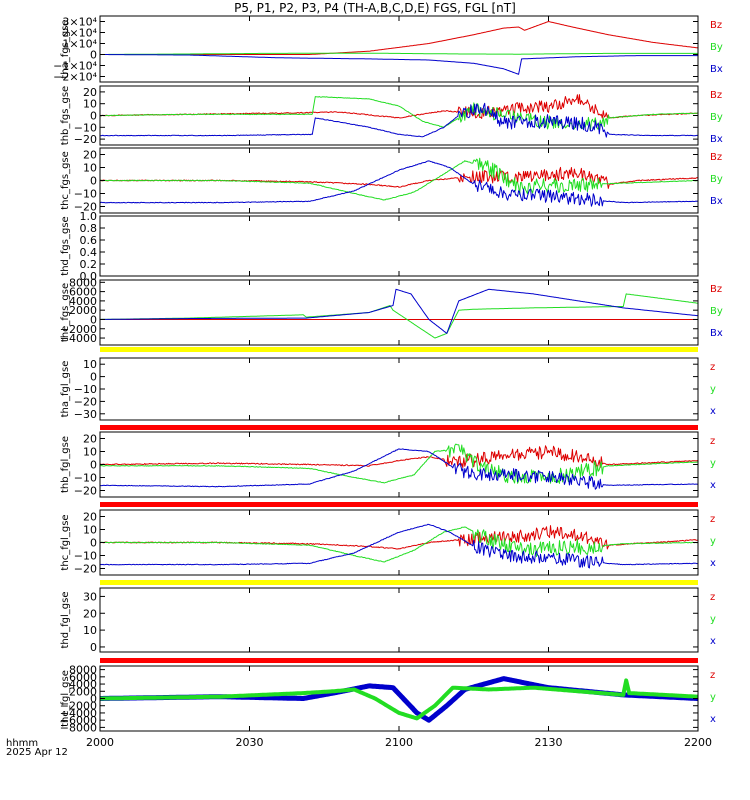 The width and height of the screenshot is (750, 800). Describe the element at coordinates (549, 742) in the screenshot. I see `x-tick-label: 2130` at that location.